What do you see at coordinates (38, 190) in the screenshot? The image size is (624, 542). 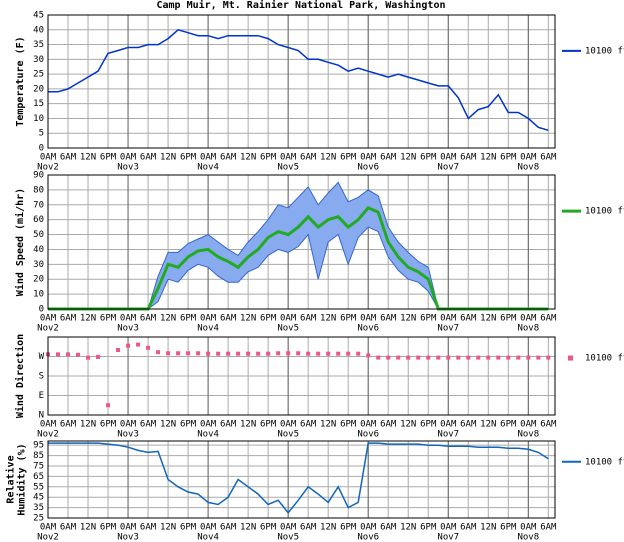 I see `y-tick-label: 80` at bounding box center [38, 190].